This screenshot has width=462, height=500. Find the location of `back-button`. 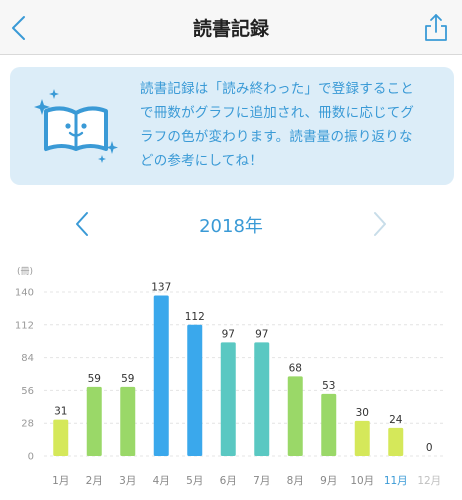

back-button is located at coordinates (21, 28).